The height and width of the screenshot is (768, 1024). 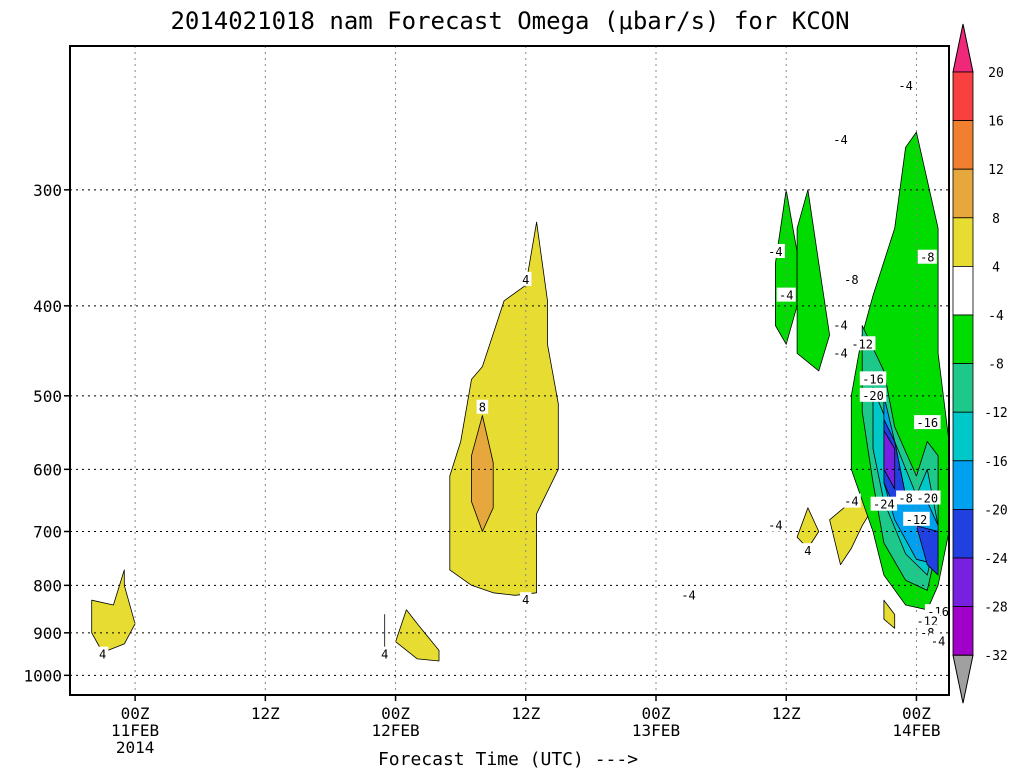 What do you see at coordinates (980, 363) in the screenshot?
I see `colorbar: 20 16 12 8 4 -4 -8 -12 -16 -20 -24 -28 -32` at bounding box center [980, 363].